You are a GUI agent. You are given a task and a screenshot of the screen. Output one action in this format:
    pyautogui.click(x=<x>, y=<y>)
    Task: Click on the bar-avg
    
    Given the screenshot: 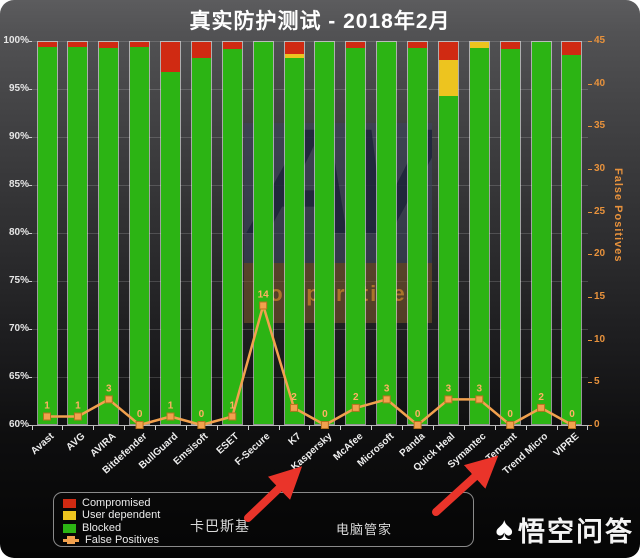 What is the action you would take?
    pyautogui.click(x=78, y=233)
    